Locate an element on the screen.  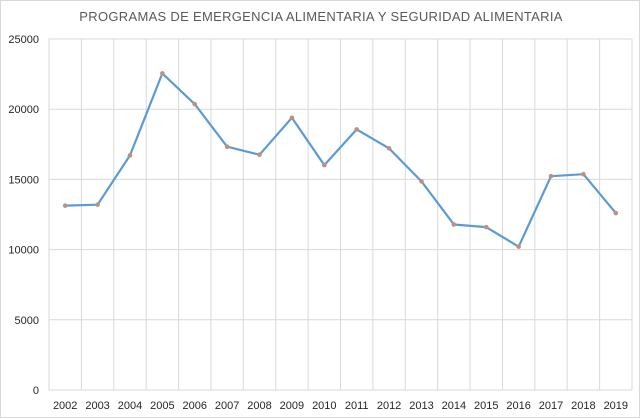
x-tick-label: 2003 is located at coordinates (97, 406).